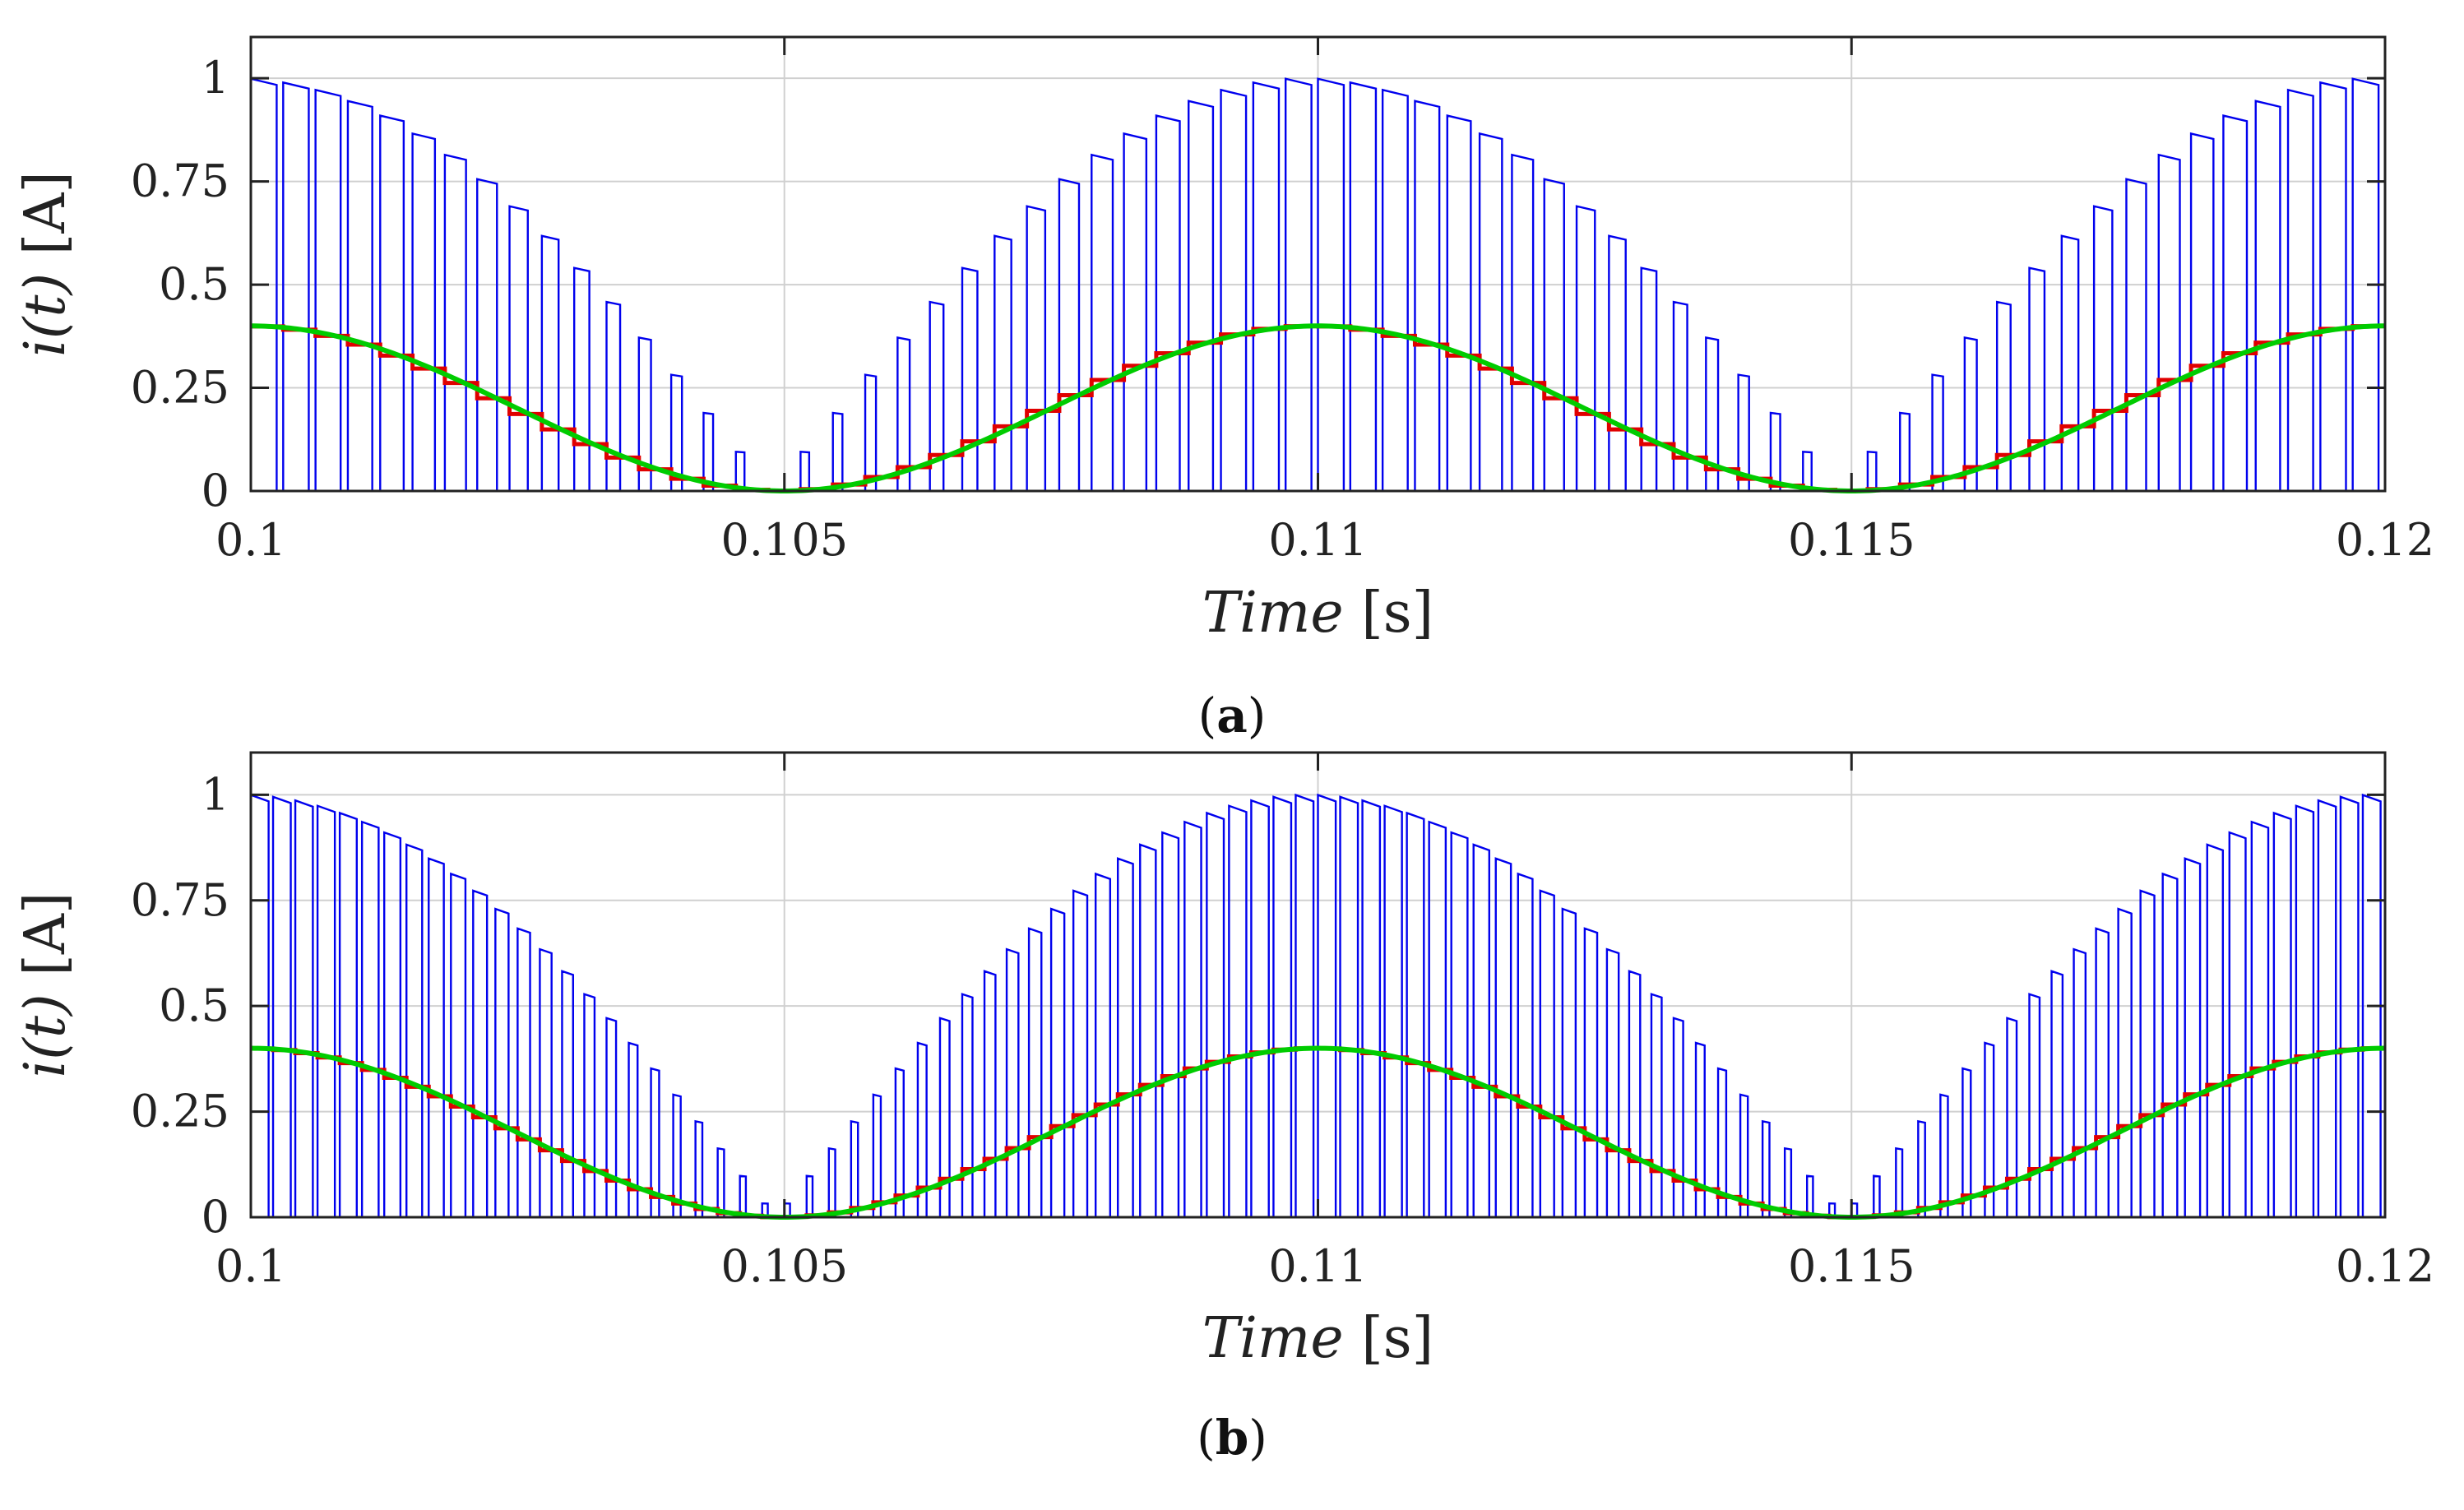 The image size is (2464, 1510). I want to click on caption-letter: a, so click(1232, 715).